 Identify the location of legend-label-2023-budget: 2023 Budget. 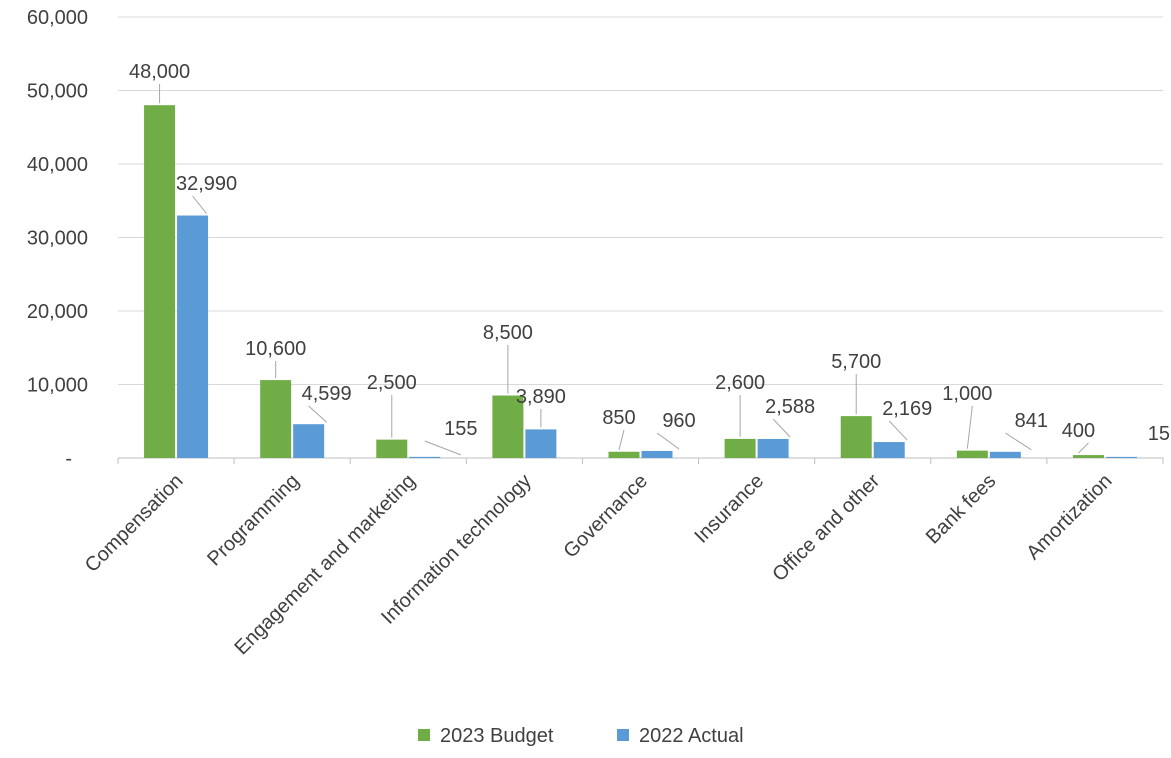
(497, 736).